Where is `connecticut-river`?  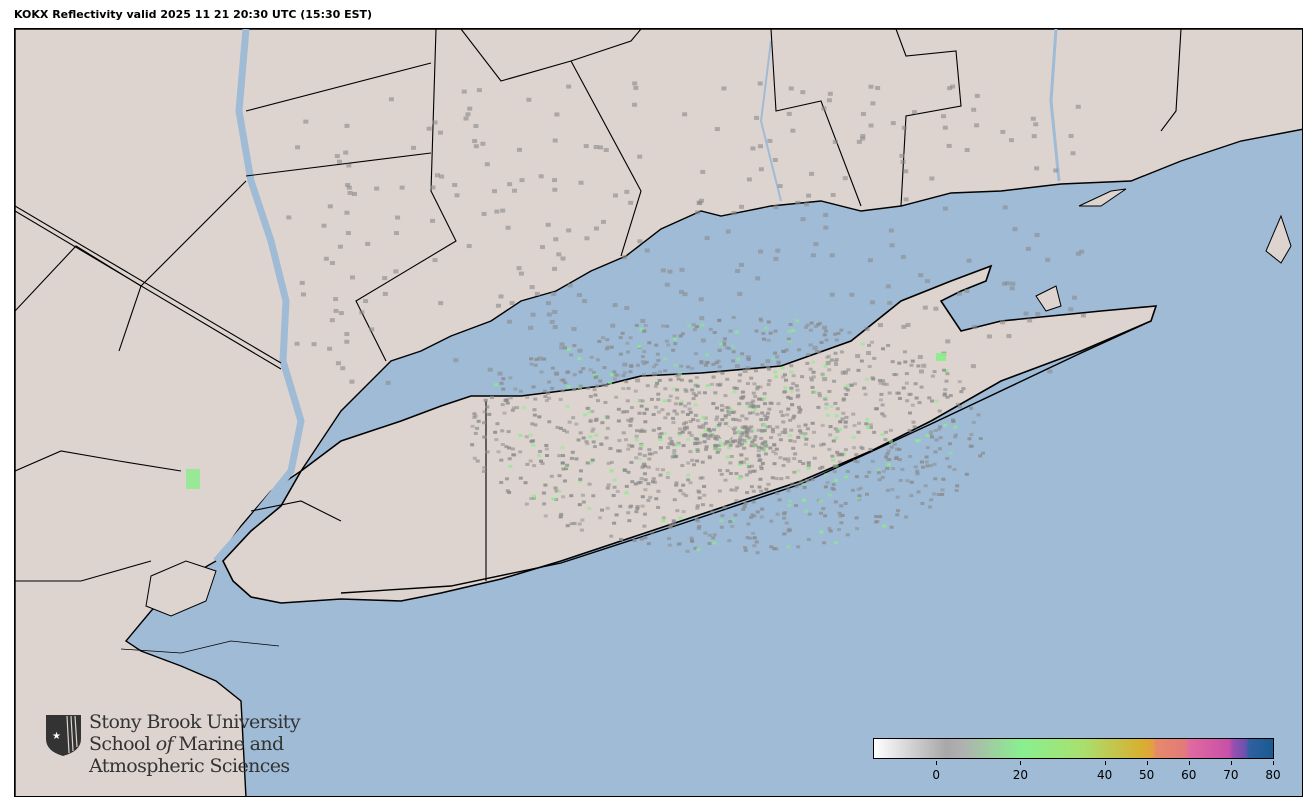
connecticut-river is located at coordinates (1055, 105).